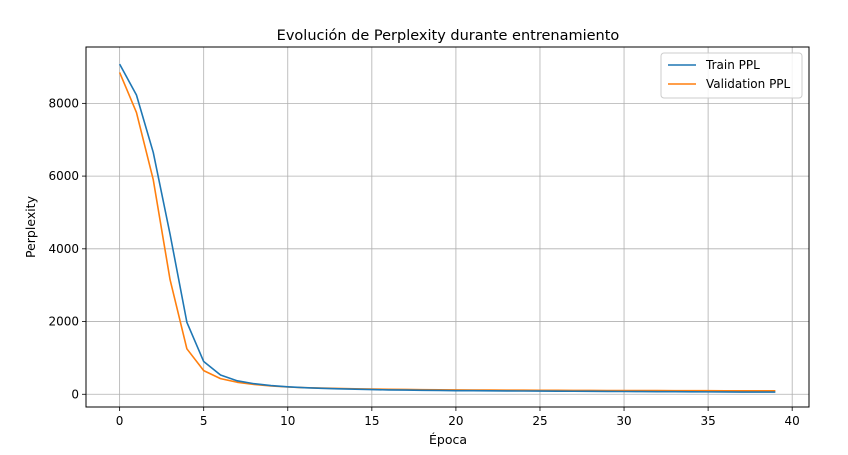  What do you see at coordinates (539, 421) in the screenshot?
I see `x-tick-label: 25` at bounding box center [539, 421].